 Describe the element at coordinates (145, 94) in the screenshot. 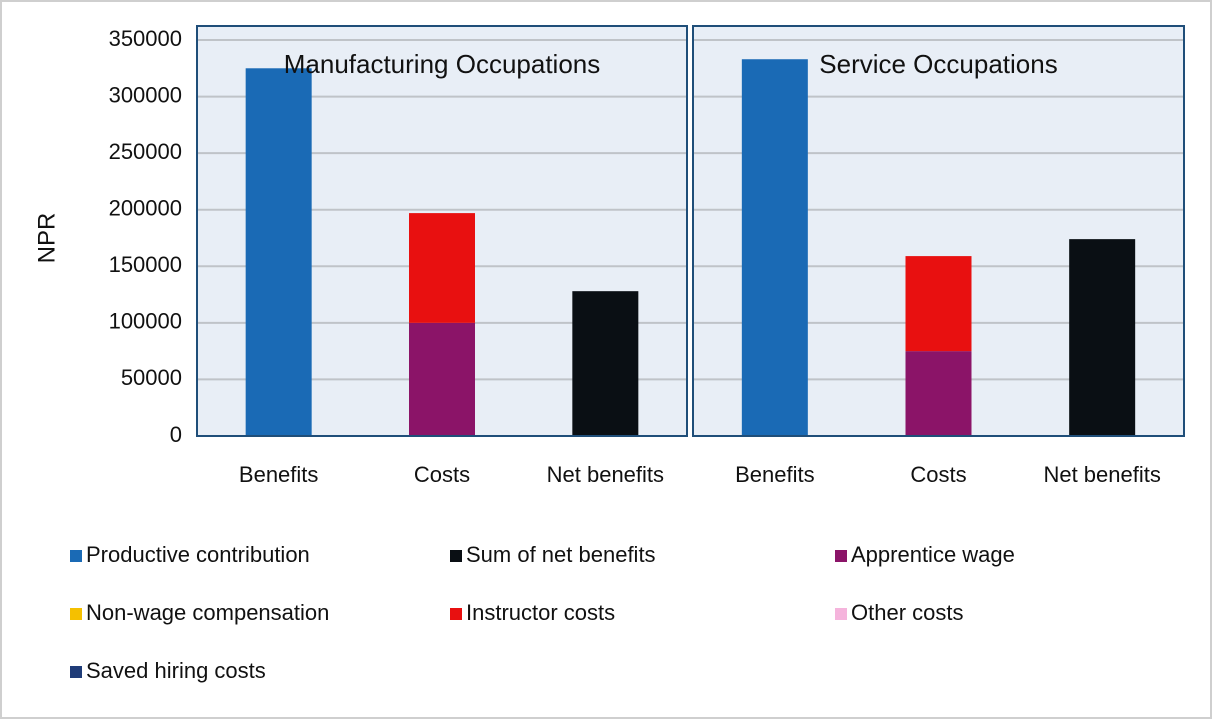

I see `y-tick-label: 300000` at that location.